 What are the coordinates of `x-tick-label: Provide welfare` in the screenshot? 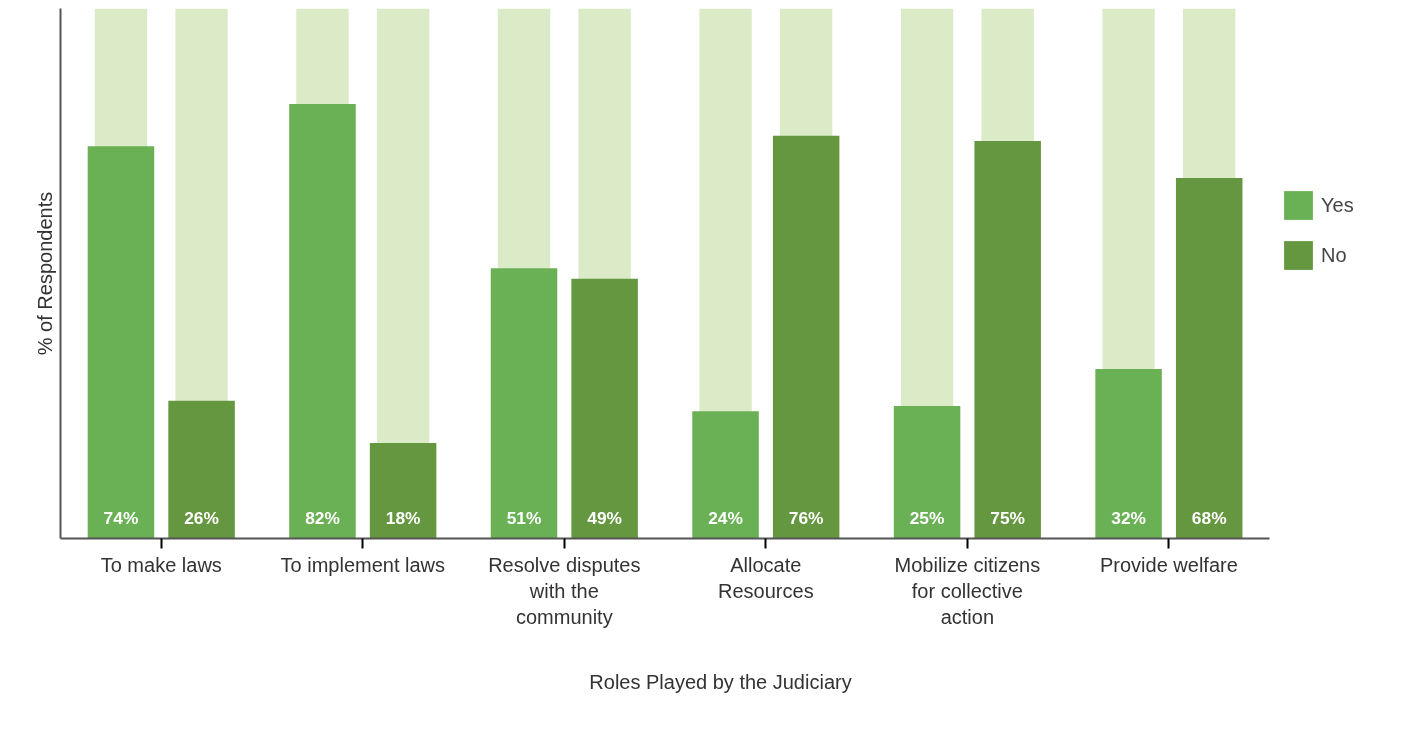 It's located at (1168, 564).